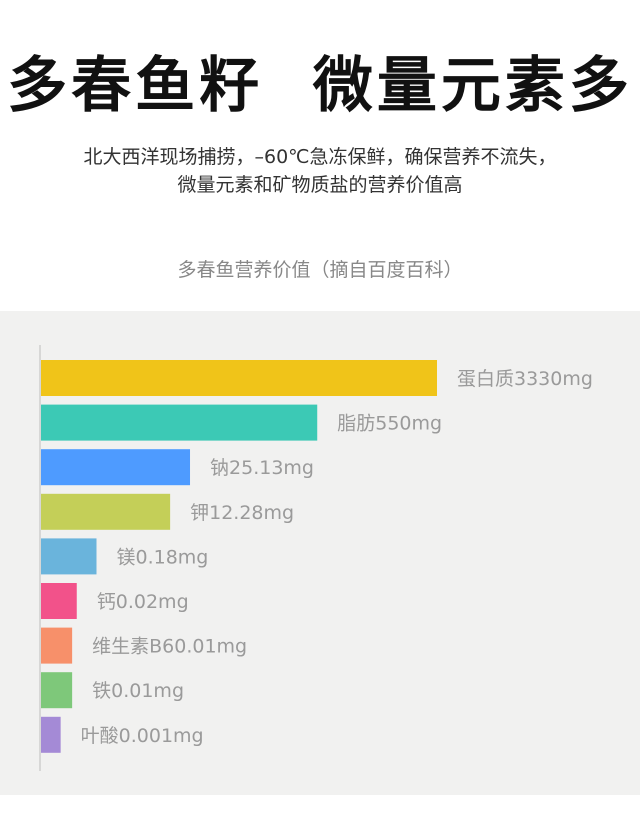 The image size is (640, 840). What do you see at coordinates (142, 736) in the screenshot?
I see `bar-label-9: 叶酸0.001mg` at bounding box center [142, 736].